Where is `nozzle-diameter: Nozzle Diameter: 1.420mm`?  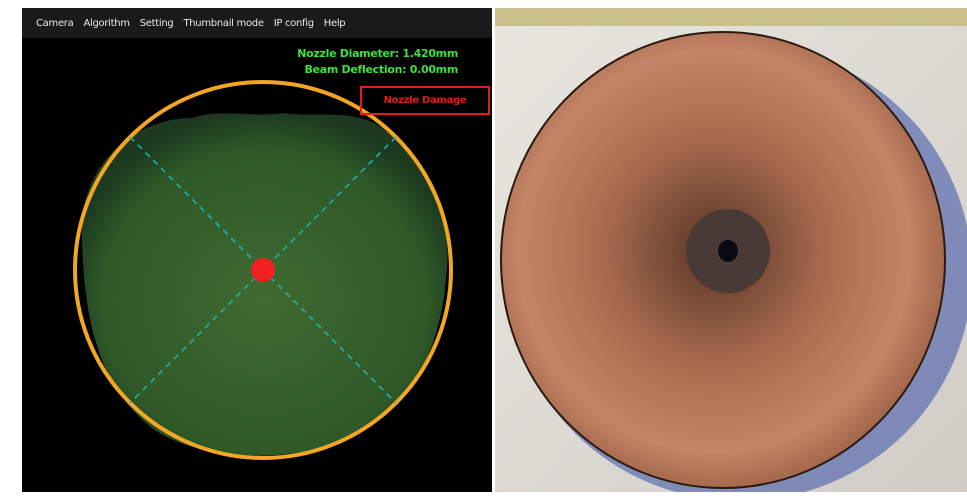
nozzle-diameter: Nozzle Diameter: 1.420mm is located at coordinates (377, 53).